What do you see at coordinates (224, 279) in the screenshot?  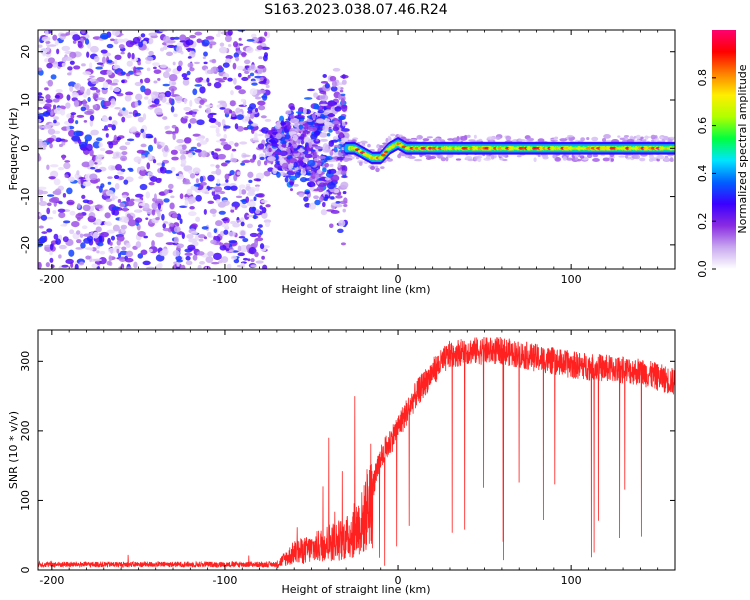 I see `spectrogram-x-tick-label: -100` at bounding box center [224, 279].